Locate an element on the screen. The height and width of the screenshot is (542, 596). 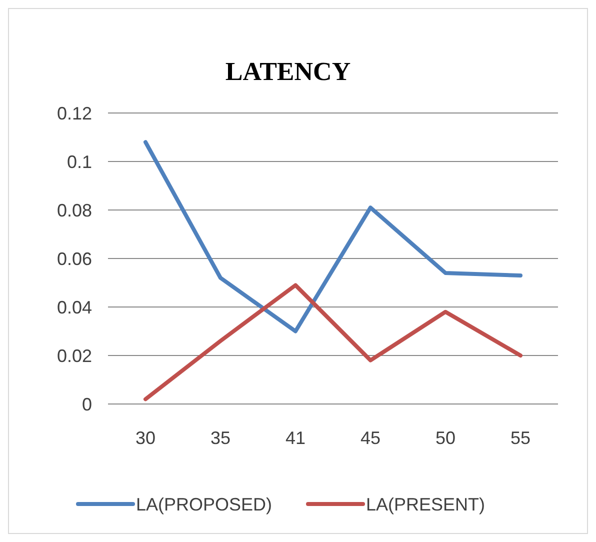
y-tick-label: 0.08 is located at coordinates (74, 210).